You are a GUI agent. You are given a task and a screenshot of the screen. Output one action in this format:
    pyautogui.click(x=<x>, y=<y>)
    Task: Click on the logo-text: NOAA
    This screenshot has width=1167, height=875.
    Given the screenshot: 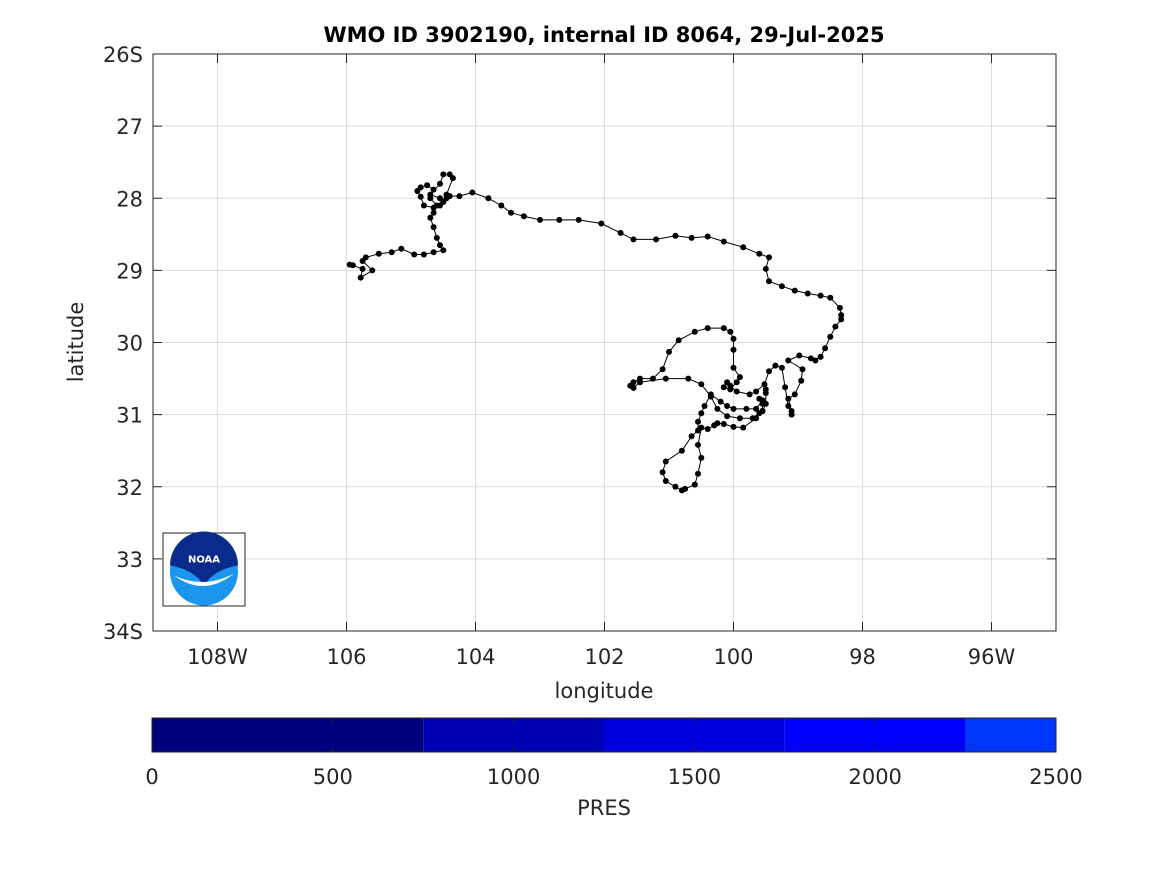 What is the action you would take?
    pyautogui.click(x=204, y=560)
    